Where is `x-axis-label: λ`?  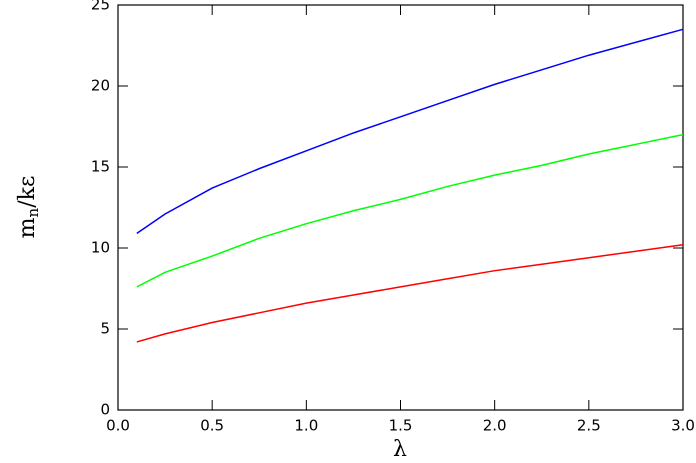 x-axis-label: λ is located at coordinates (400, 449).